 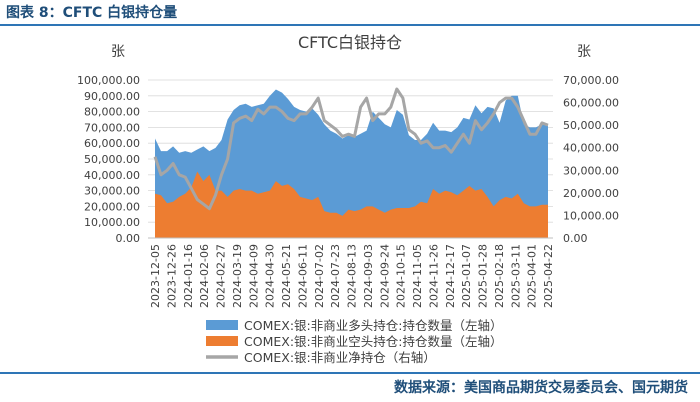 What do you see at coordinates (548, 276) in the screenshot?
I see `x-tick-label: 2025-04-22` at bounding box center [548, 276].